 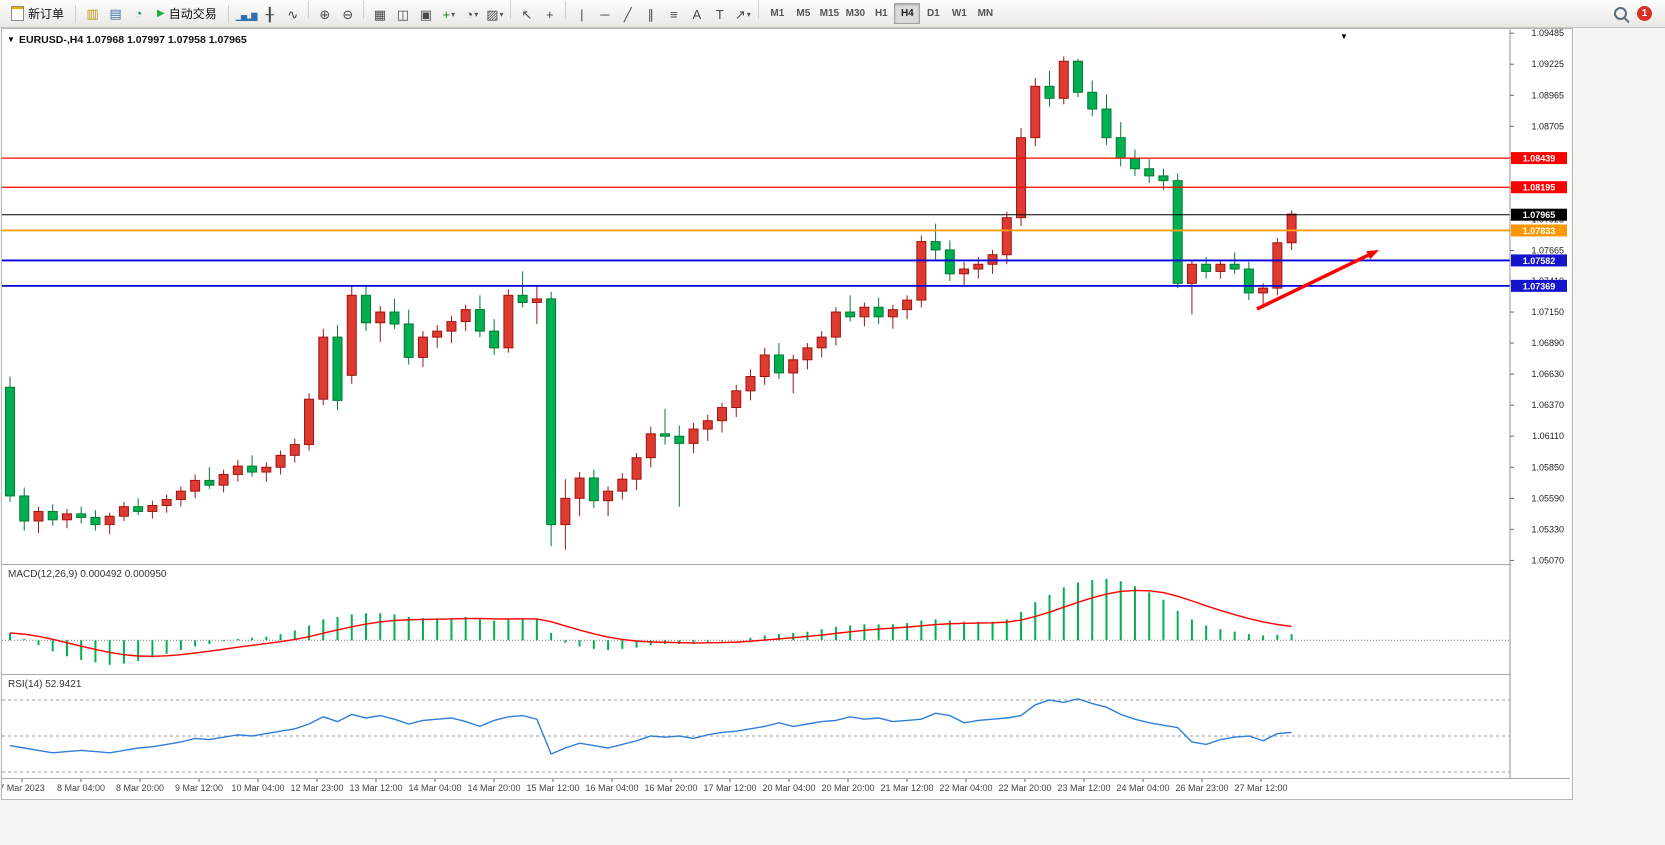 I want to click on crosshair-icon: +, so click(x=550, y=14).